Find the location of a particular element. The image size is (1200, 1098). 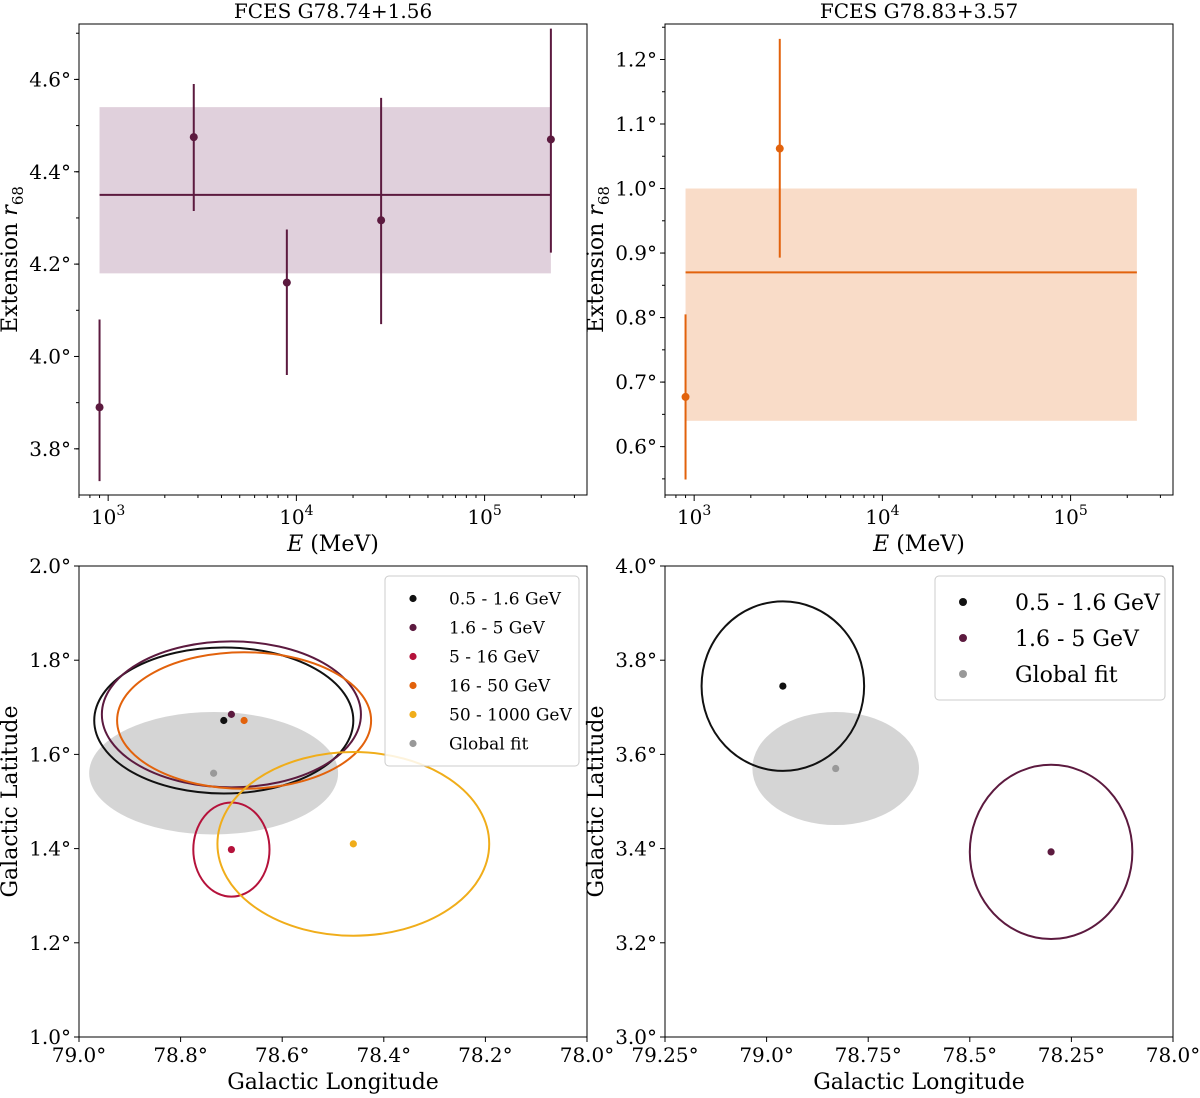

x-tick-label: 78.8° is located at coordinates (180, 1055).